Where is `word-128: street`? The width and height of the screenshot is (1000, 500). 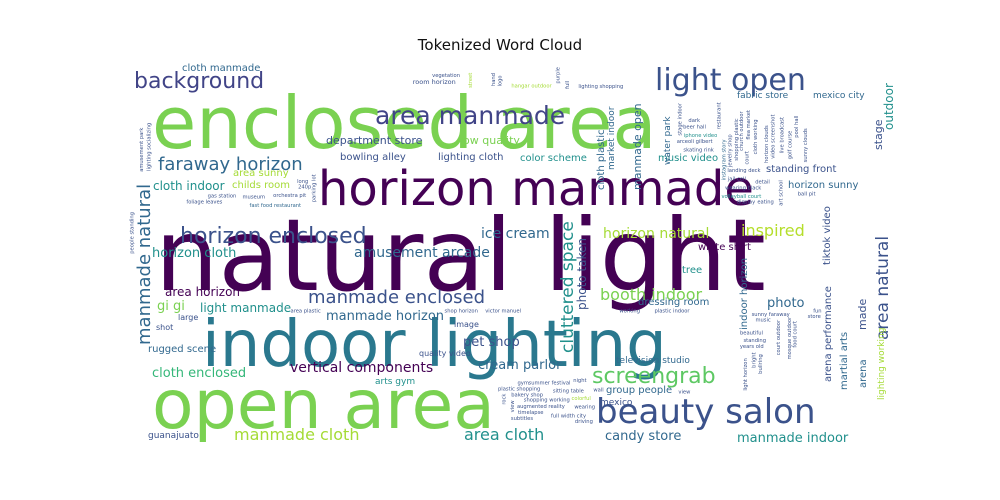 word-128: street is located at coordinates (471, 80).